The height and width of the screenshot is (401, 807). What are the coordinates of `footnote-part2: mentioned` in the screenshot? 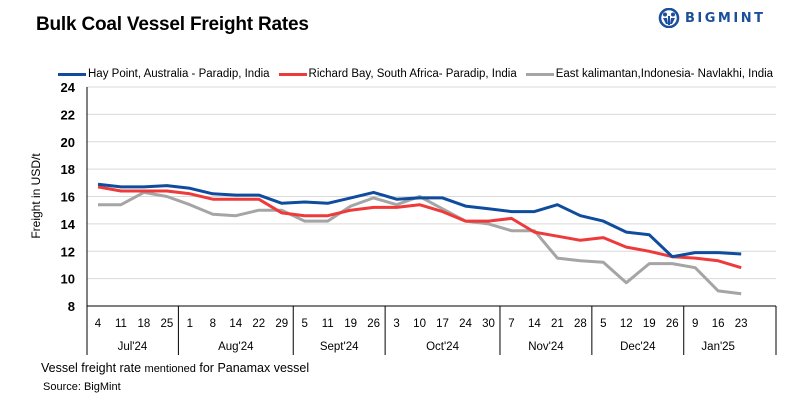 It's located at (170, 369).